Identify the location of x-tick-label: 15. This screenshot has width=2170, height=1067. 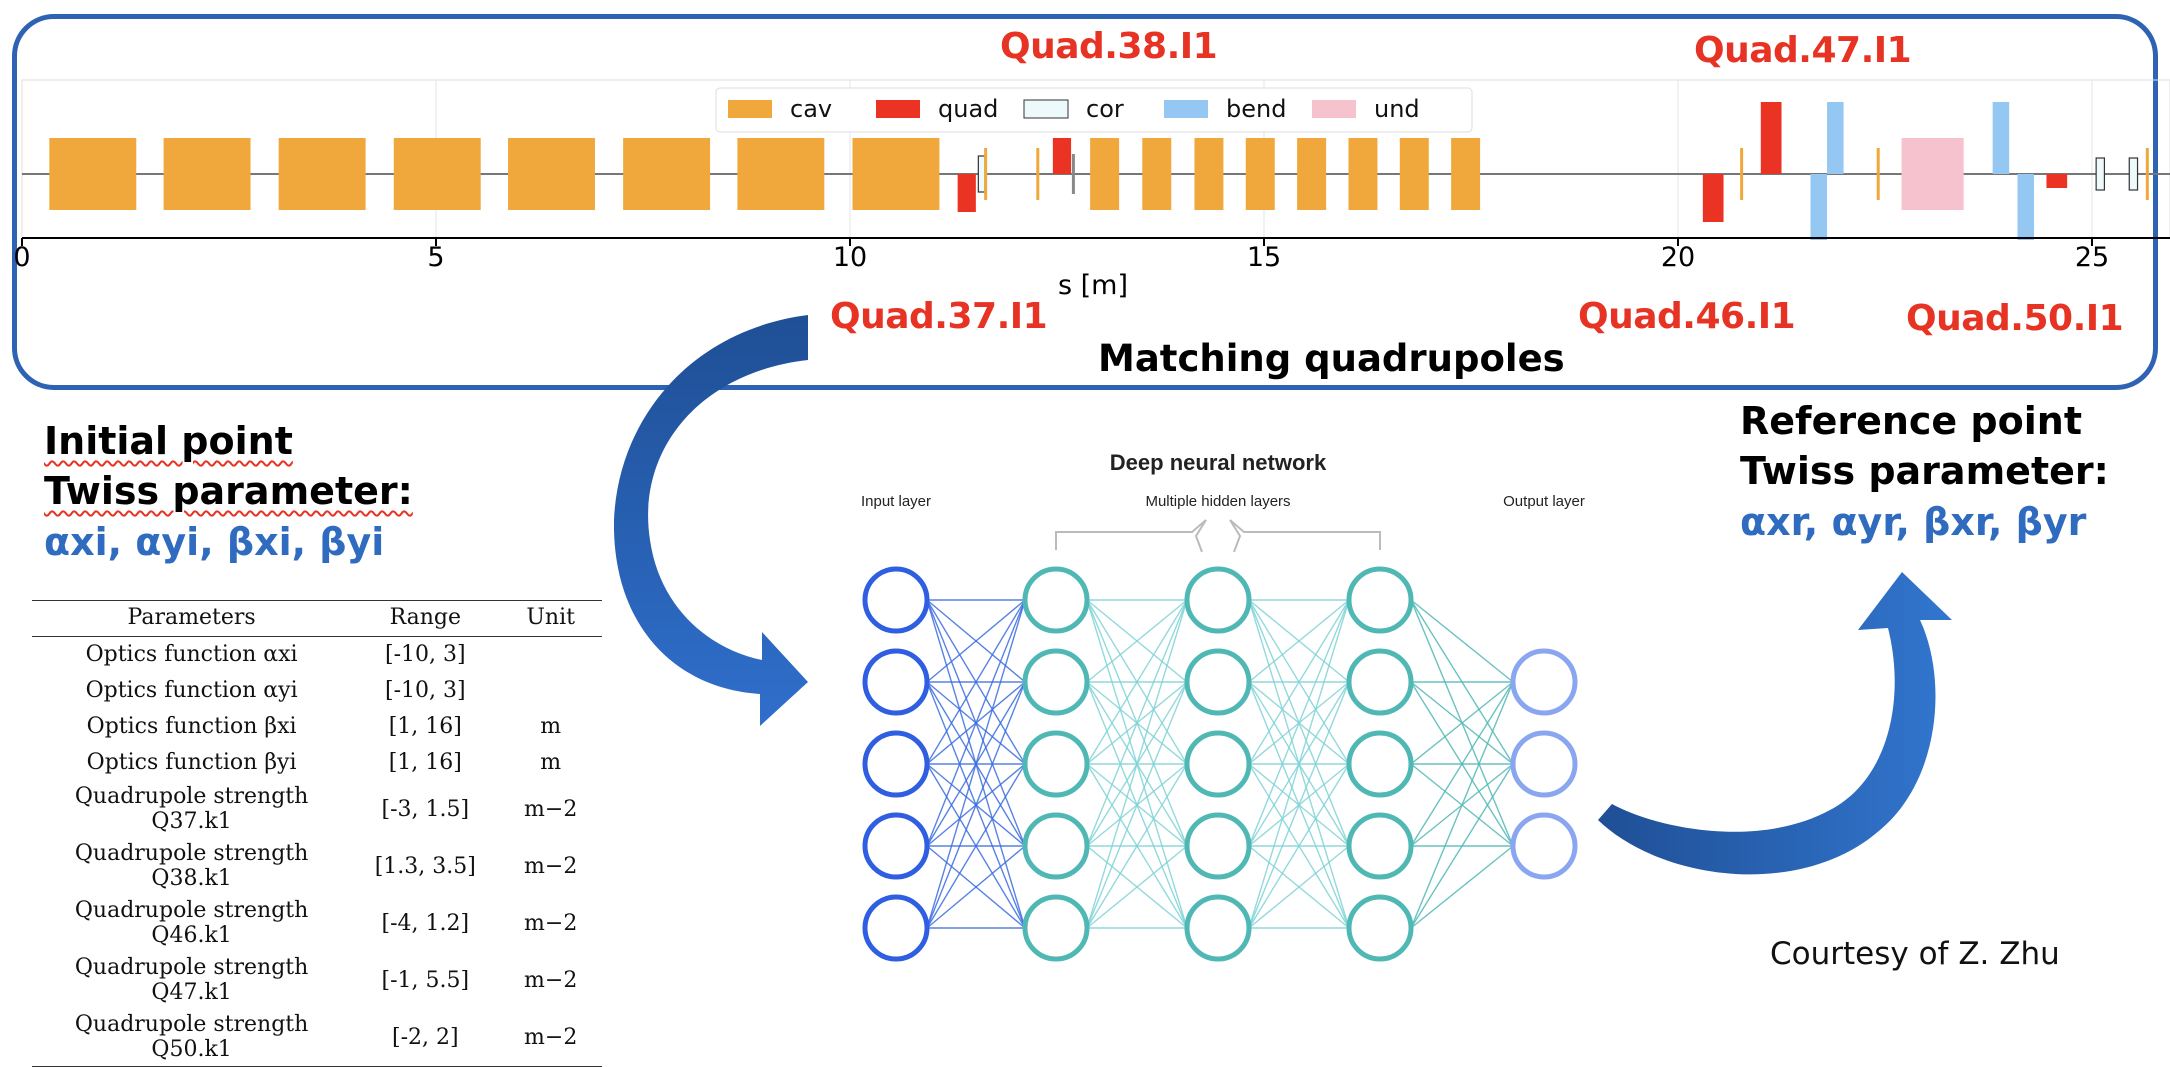
(1264, 257).